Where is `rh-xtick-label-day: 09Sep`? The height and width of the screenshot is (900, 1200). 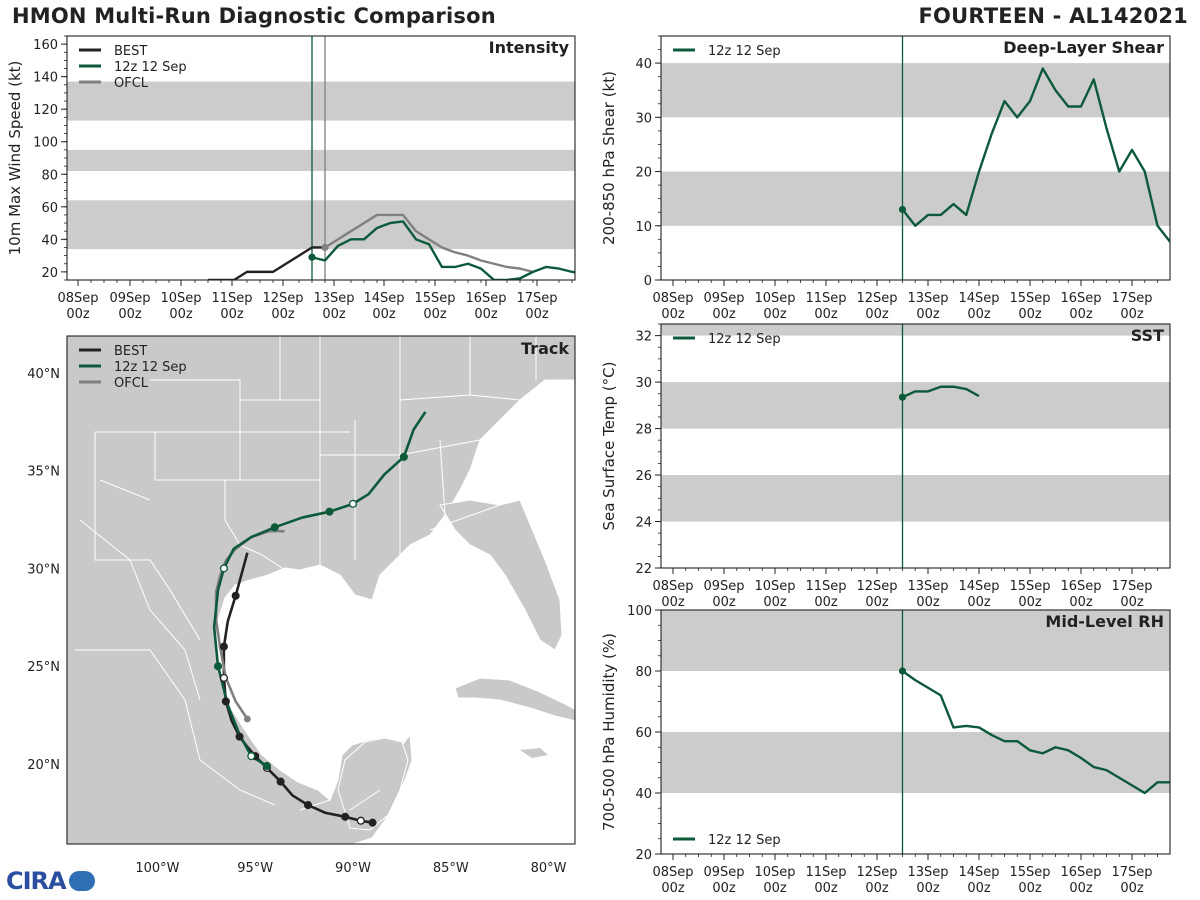
rh-xtick-label-day: 09Sep is located at coordinates (723, 872).